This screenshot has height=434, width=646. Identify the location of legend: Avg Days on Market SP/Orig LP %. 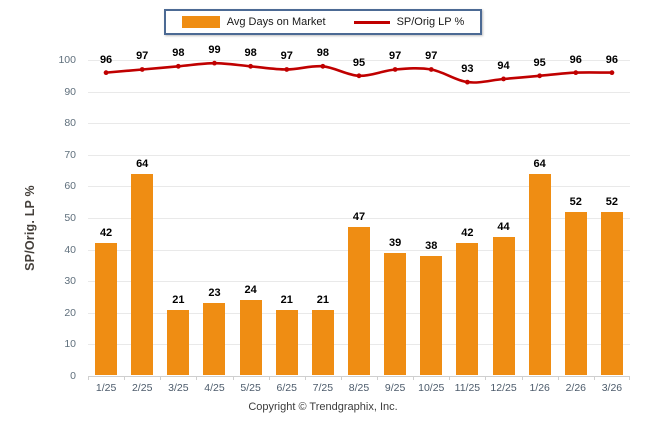
(323, 22).